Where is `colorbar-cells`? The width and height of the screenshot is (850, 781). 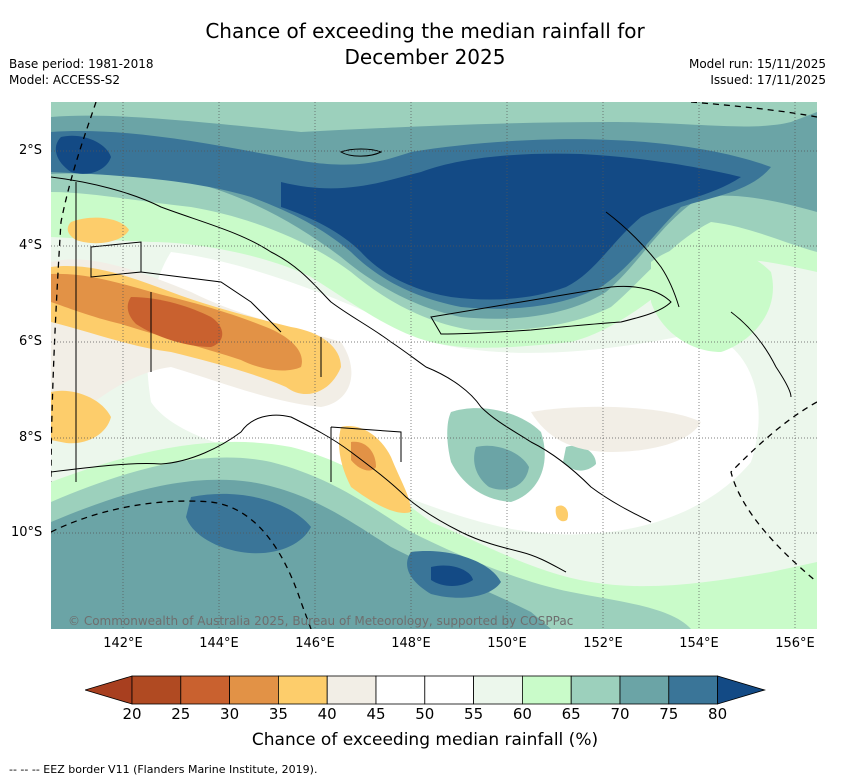 colorbar-cells is located at coordinates (426, 690).